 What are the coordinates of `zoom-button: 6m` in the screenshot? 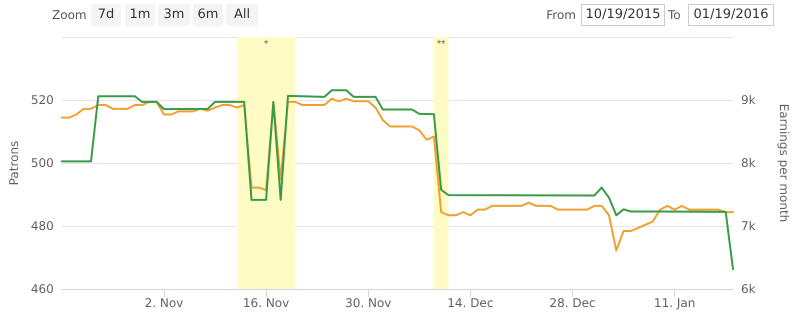 It's located at (208, 15).